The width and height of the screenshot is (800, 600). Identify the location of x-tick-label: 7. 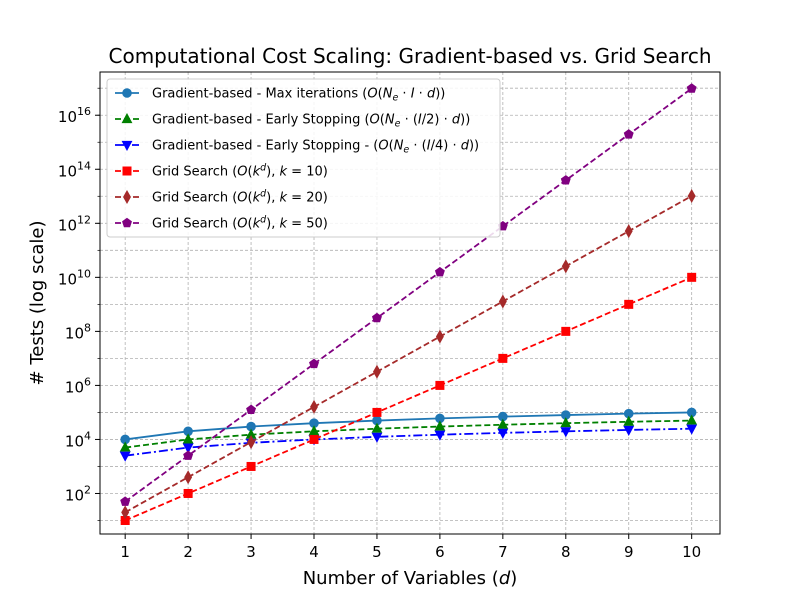
(503, 552).